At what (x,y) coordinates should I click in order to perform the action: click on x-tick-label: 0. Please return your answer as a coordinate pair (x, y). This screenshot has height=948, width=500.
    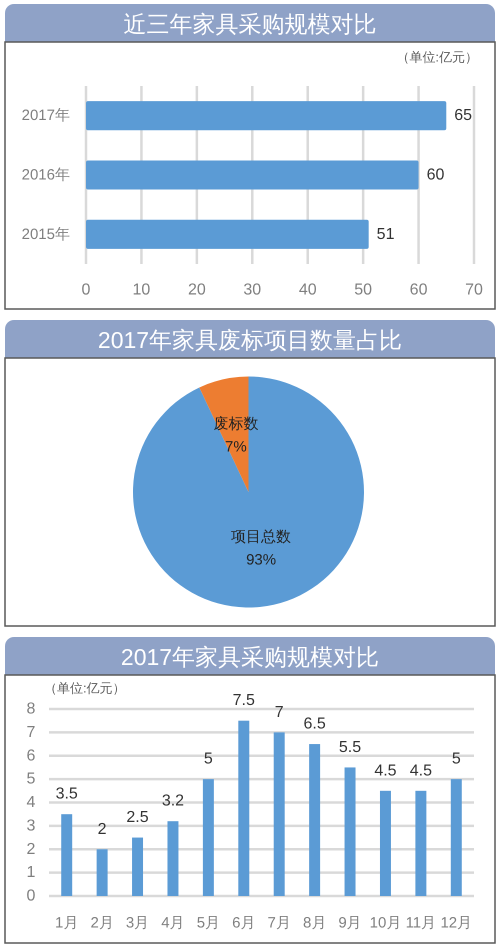
    Looking at the image, I should click on (86, 290).